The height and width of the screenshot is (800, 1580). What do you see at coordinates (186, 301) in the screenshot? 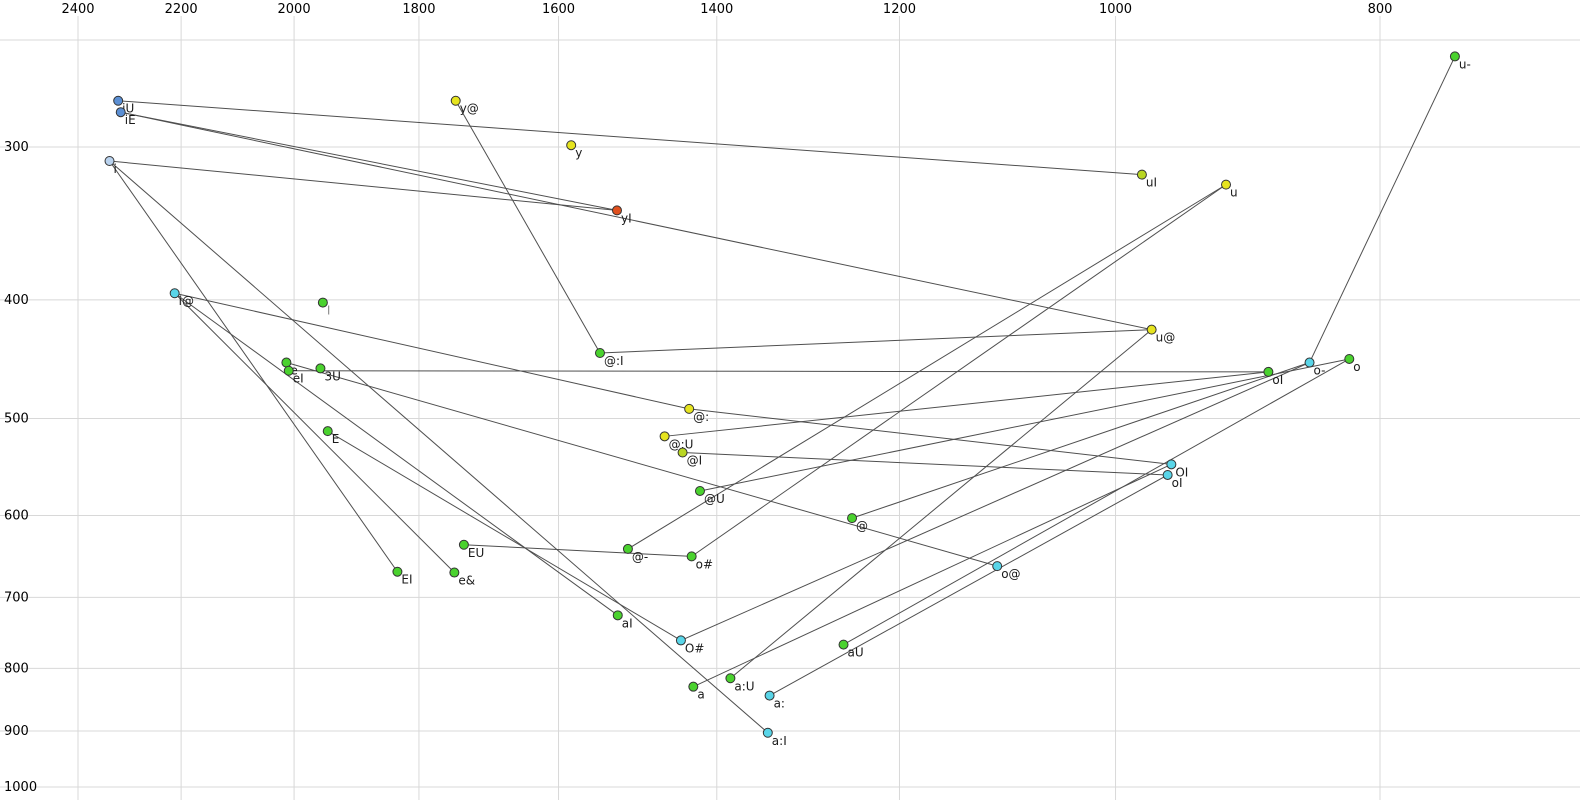
I see `vowel-point-label: i@` at bounding box center [186, 301].